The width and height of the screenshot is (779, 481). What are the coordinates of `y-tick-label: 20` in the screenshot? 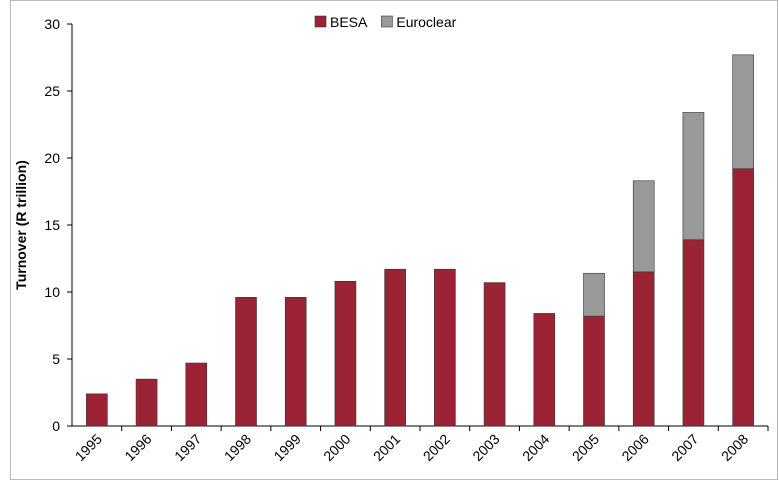 It's located at (52, 158).